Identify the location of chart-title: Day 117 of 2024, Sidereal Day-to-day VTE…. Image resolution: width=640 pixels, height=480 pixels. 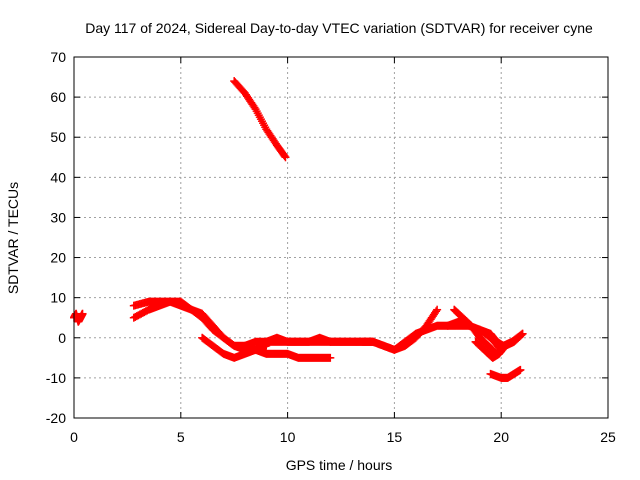
(339, 28).